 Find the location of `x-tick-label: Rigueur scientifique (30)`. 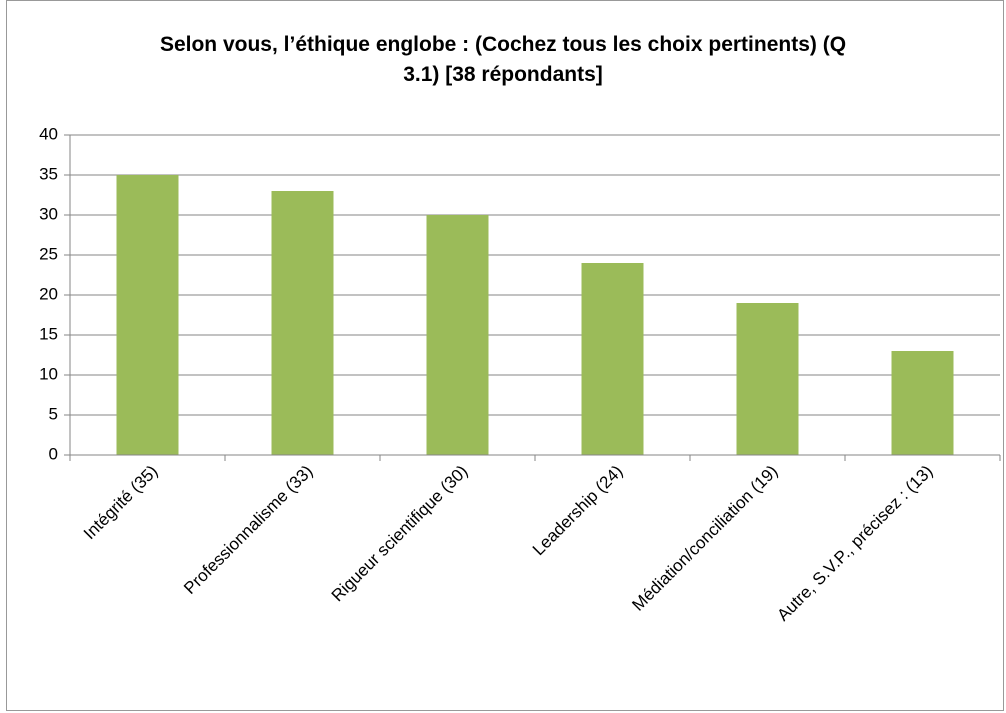

x-tick-label: Rigueur scientifique (30) is located at coordinates (400, 534).